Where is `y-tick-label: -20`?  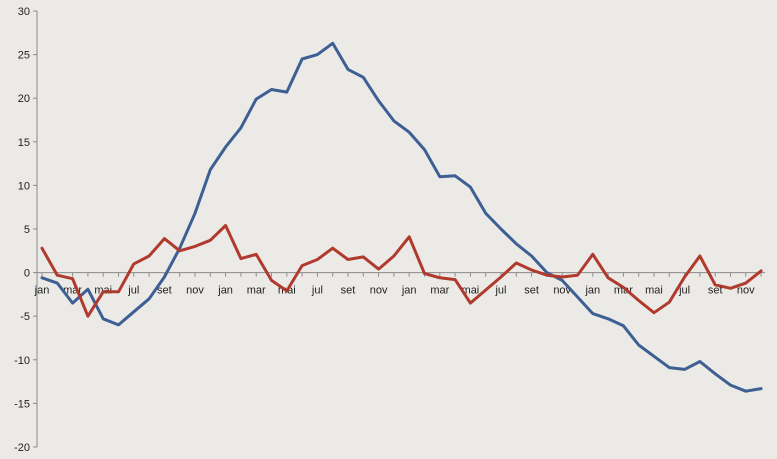 y-tick-label: -20 is located at coordinates (22, 448).